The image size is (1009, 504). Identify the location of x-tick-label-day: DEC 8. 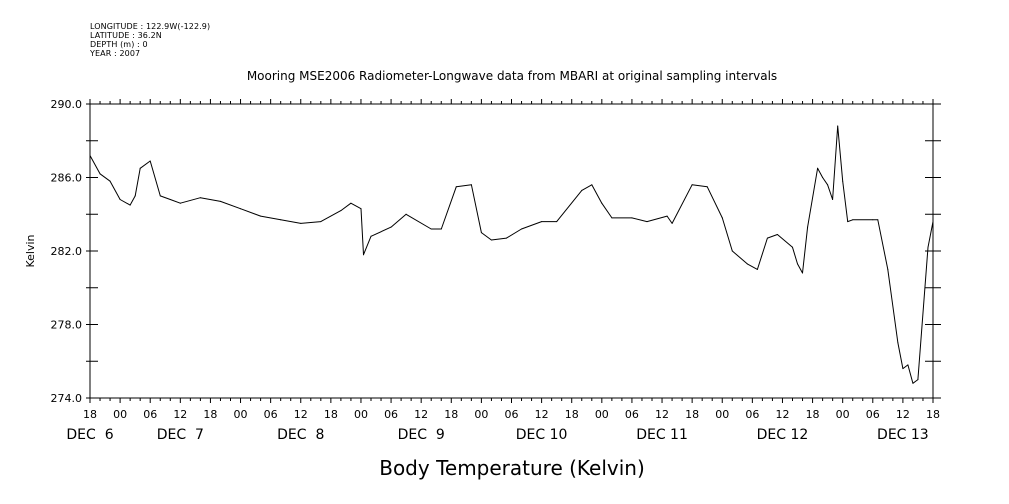
(300, 435).